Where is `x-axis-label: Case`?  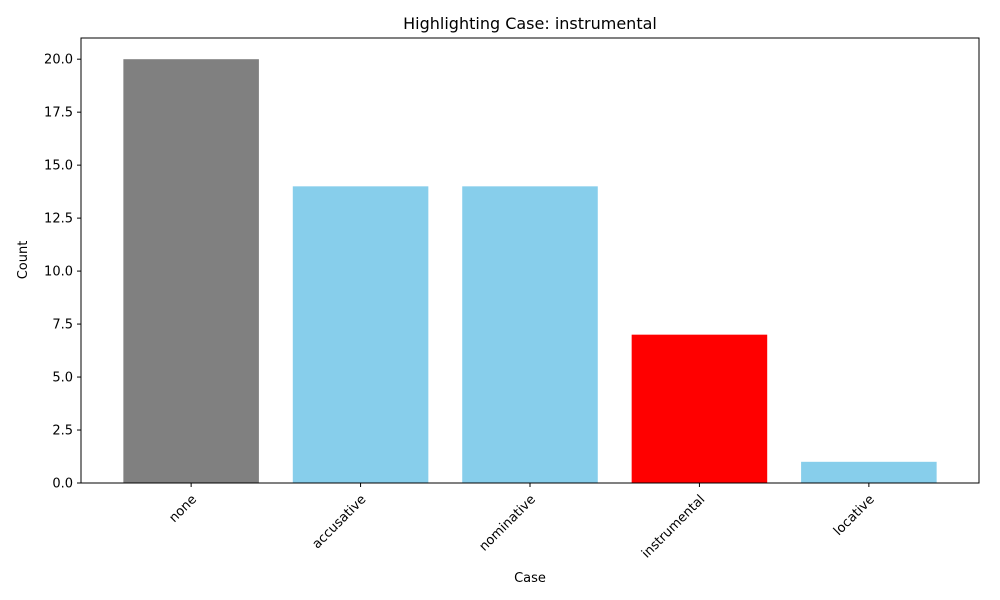 x-axis-label: Case is located at coordinates (530, 578).